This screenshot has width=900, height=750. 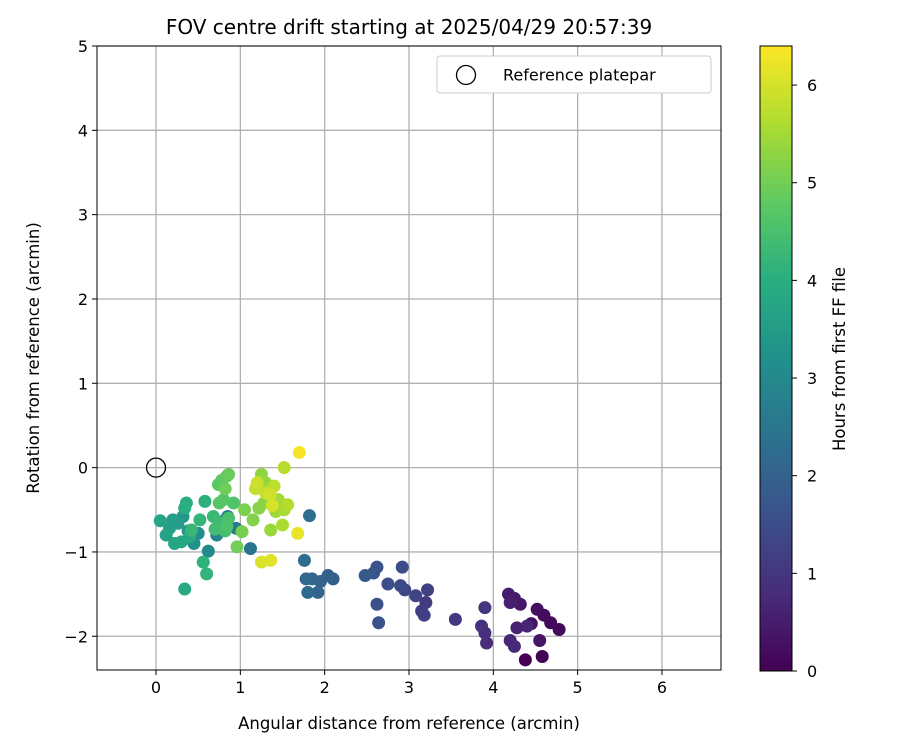 I want to click on x-tick-label: 2, so click(x=325, y=687).